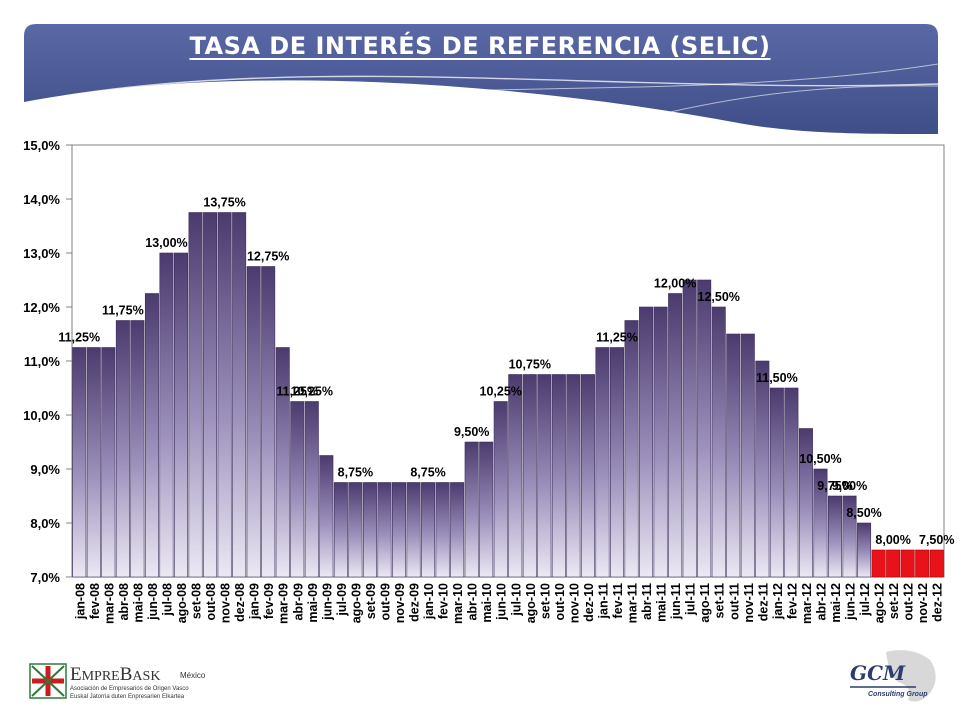  I want to click on data-label: 7,50%, so click(936, 540).